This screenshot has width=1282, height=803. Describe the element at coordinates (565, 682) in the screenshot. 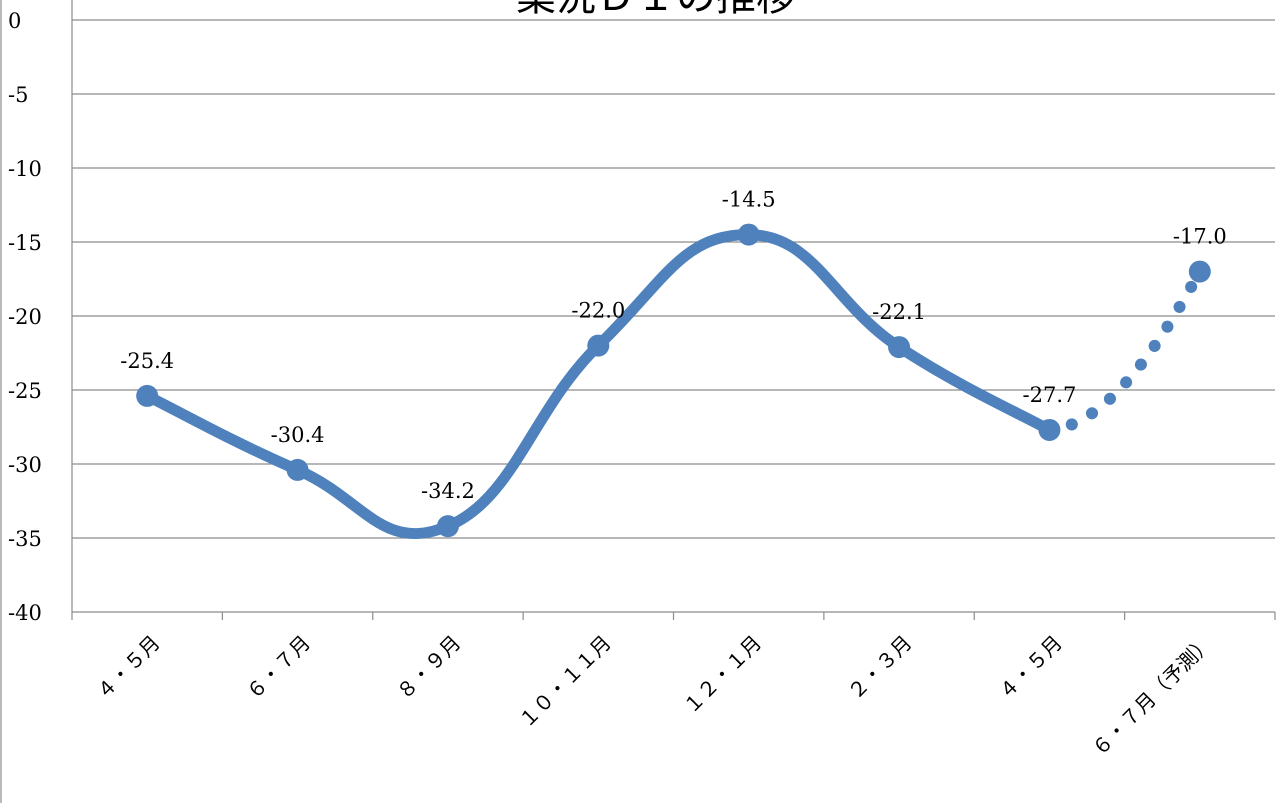

I see `x-tick-label: １０・１１月` at that location.